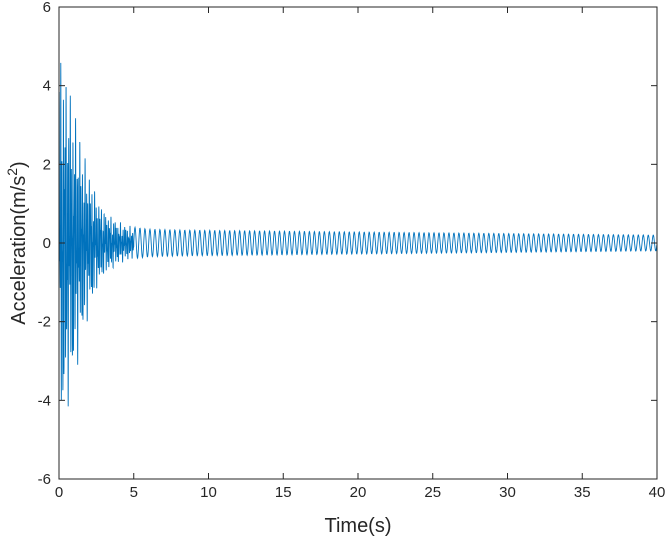 The width and height of the screenshot is (667, 539). What do you see at coordinates (44, 400) in the screenshot?
I see `y-tick-label: -4` at bounding box center [44, 400].